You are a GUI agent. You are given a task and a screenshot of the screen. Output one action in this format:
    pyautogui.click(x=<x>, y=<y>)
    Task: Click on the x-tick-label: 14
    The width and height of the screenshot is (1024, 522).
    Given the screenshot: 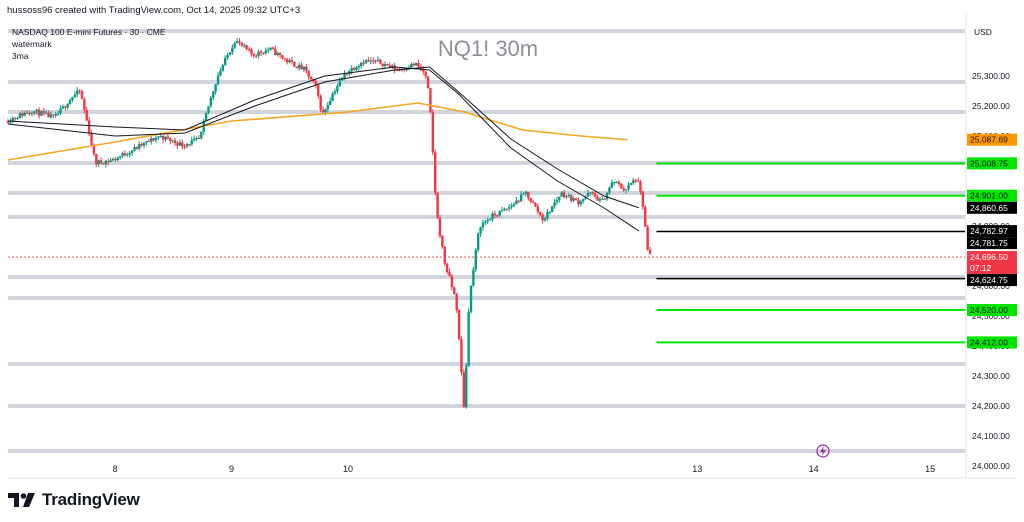 What is the action you would take?
    pyautogui.click(x=814, y=469)
    